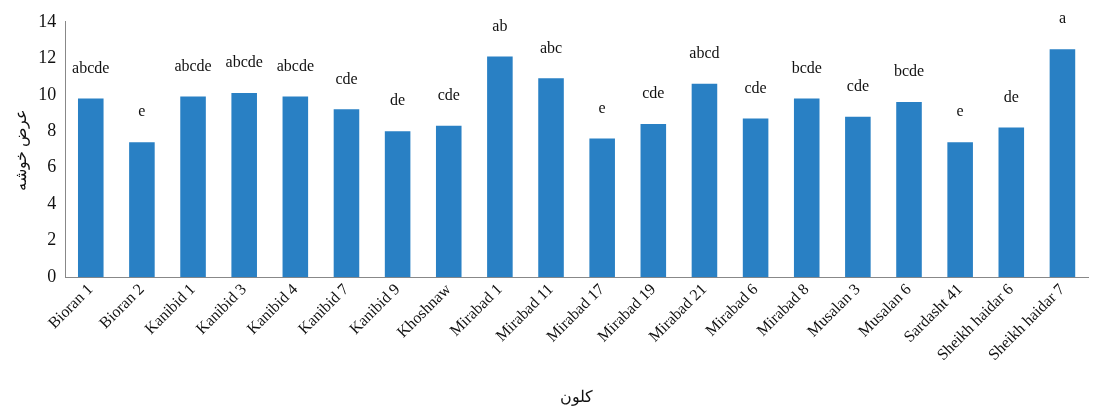 The height and width of the screenshot is (419, 1100). What do you see at coordinates (52, 130) in the screenshot?
I see `y-tick-label: 8` at bounding box center [52, 130].